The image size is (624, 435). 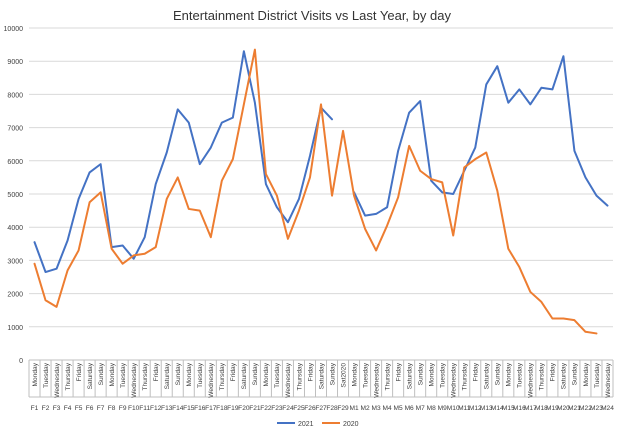 What do you see at coordinates (351, 424) in the screenshot?
I see `legend-label-2020: 2020` at bounding box center [351, 424].